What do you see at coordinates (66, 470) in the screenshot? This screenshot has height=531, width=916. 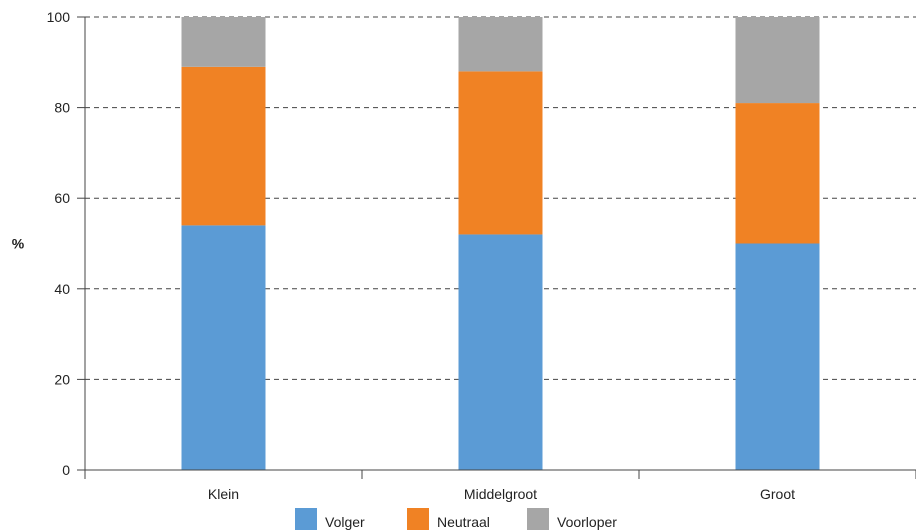 I see `y-tick-label: 0` at bounding box center [66, 470].